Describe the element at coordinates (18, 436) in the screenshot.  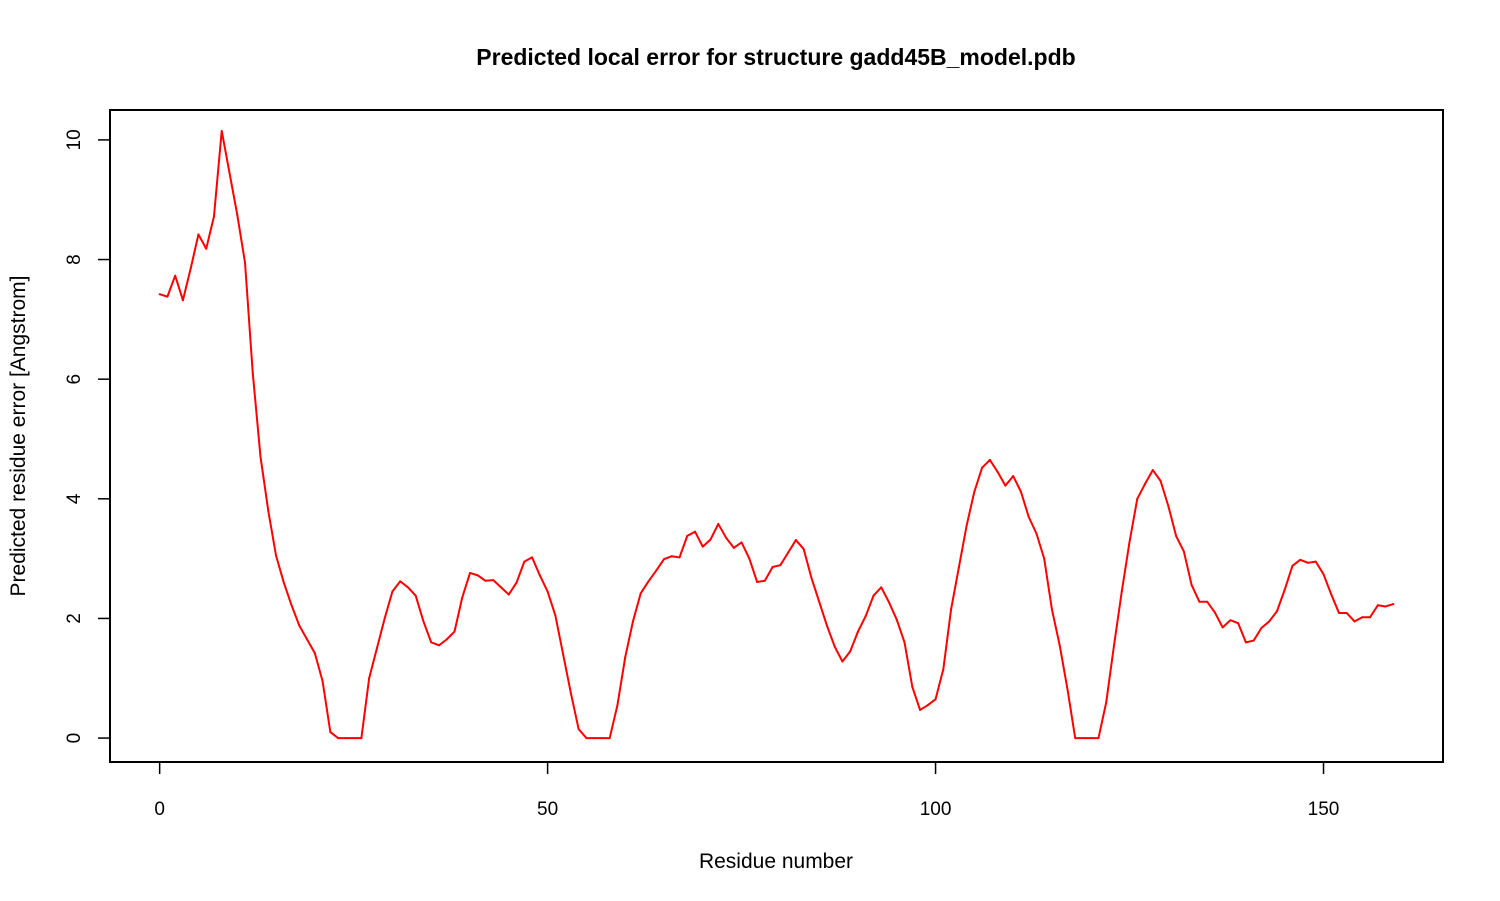
I see `y-axis-label: Predicted residue error [Angstrom]` at that location.